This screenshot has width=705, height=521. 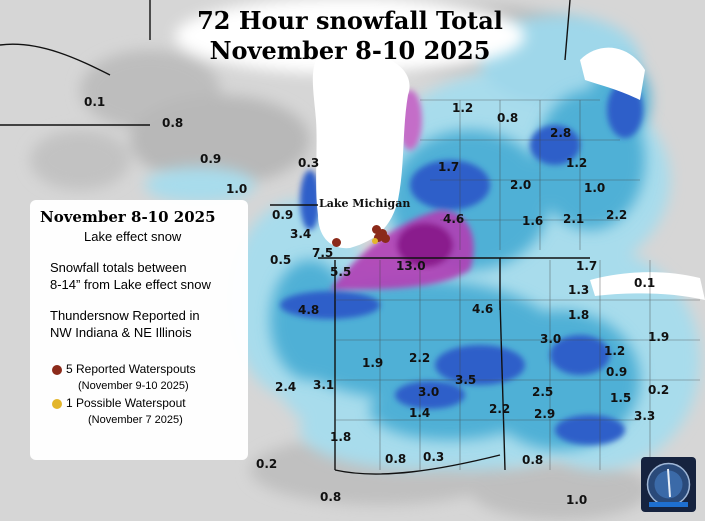 I want to click on snowfall-value-label: 1.5, so click(x=621, y=398).